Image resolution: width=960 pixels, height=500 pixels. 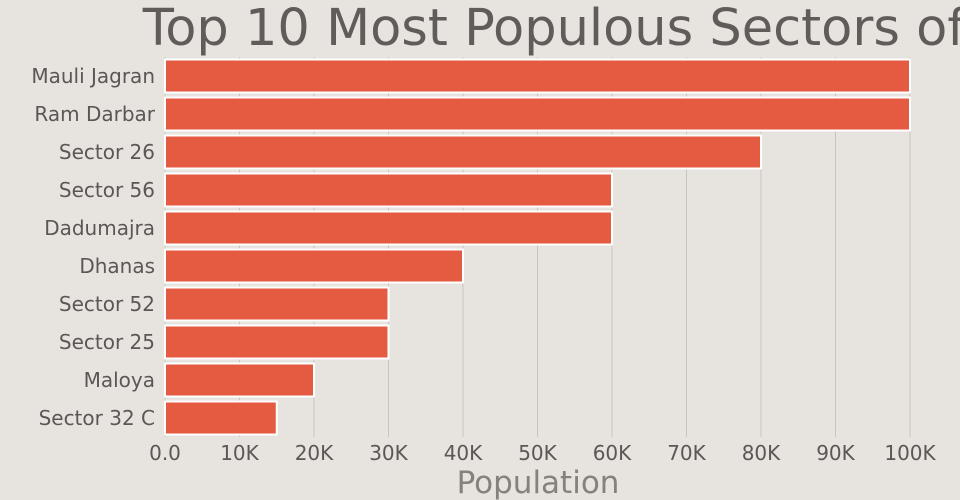 What do you see at coordinates (388, 453) in the screenshot?
I see `x-tick-label: 30K` at bounding box center [388, 453].